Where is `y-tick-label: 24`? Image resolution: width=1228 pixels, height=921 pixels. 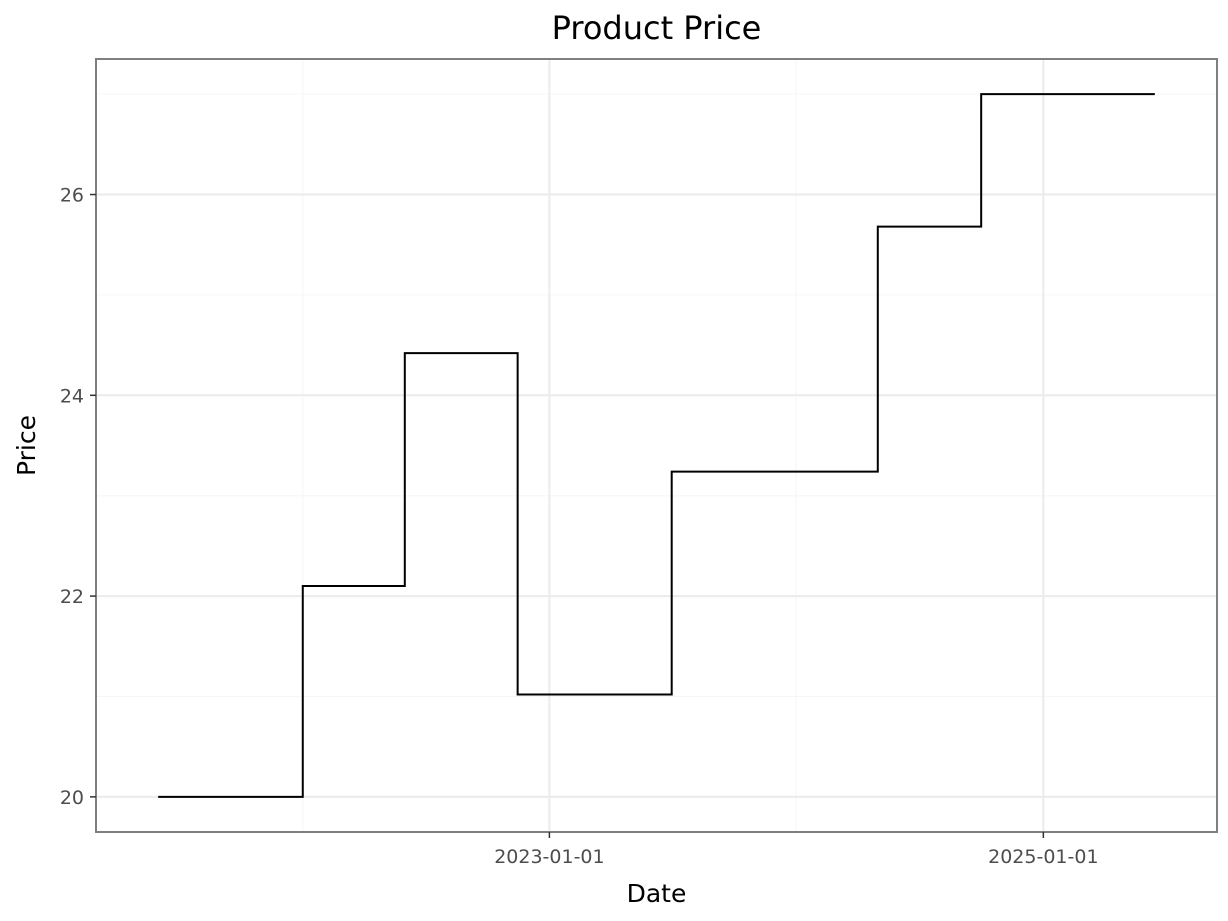 y-tick-label: 24 is located at coordinates (72, 396).